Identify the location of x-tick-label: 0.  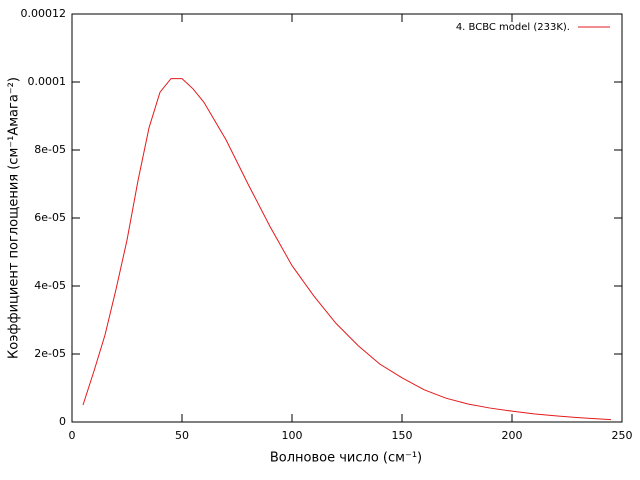
(72, 435).